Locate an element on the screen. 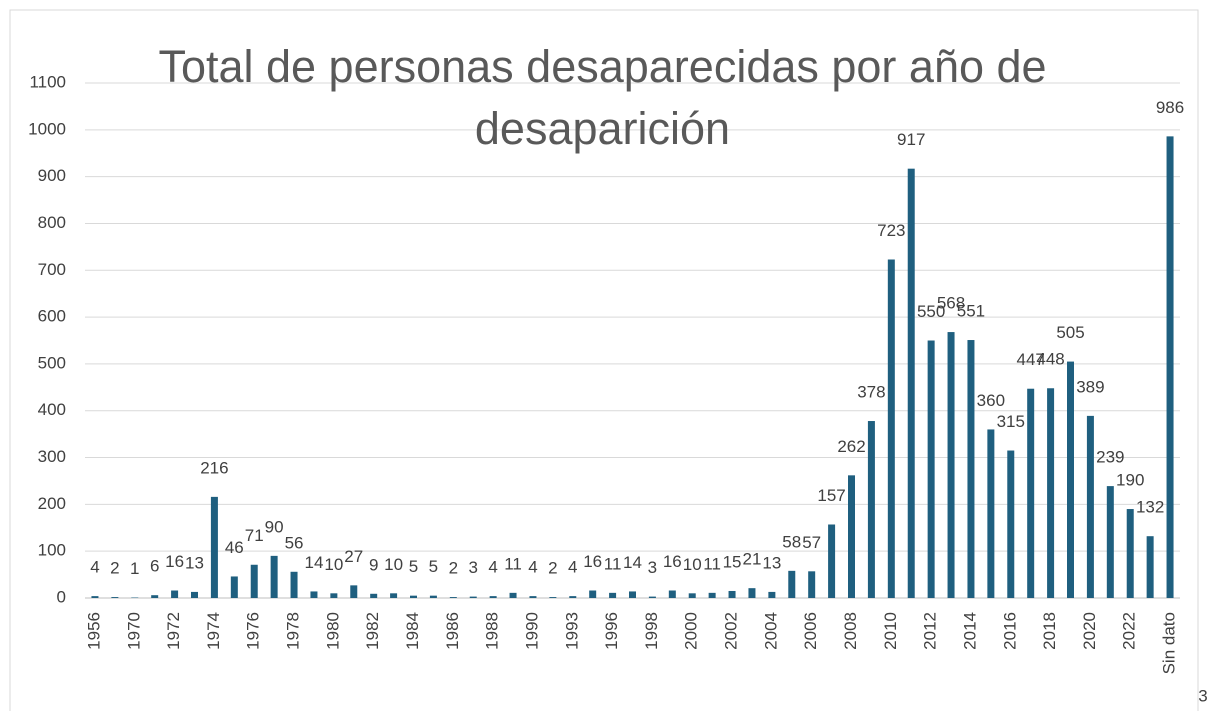  x-tick-label: 2004 is located at coordinates (770, 631).